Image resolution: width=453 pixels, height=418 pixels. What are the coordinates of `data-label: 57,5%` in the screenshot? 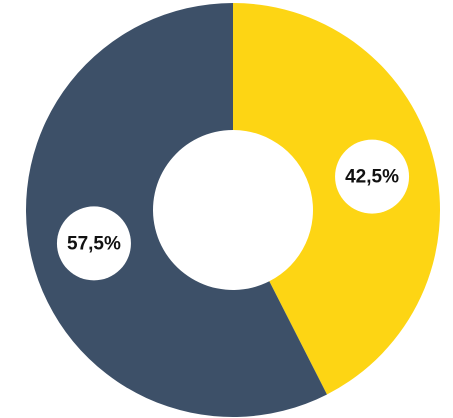 It's located at (94, 243).